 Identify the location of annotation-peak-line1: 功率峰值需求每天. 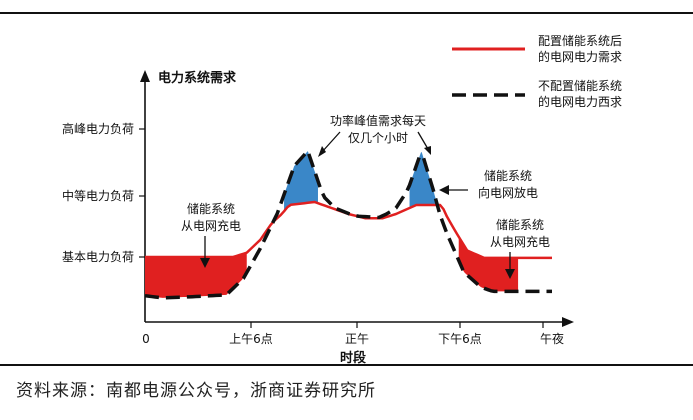
(378, 120).